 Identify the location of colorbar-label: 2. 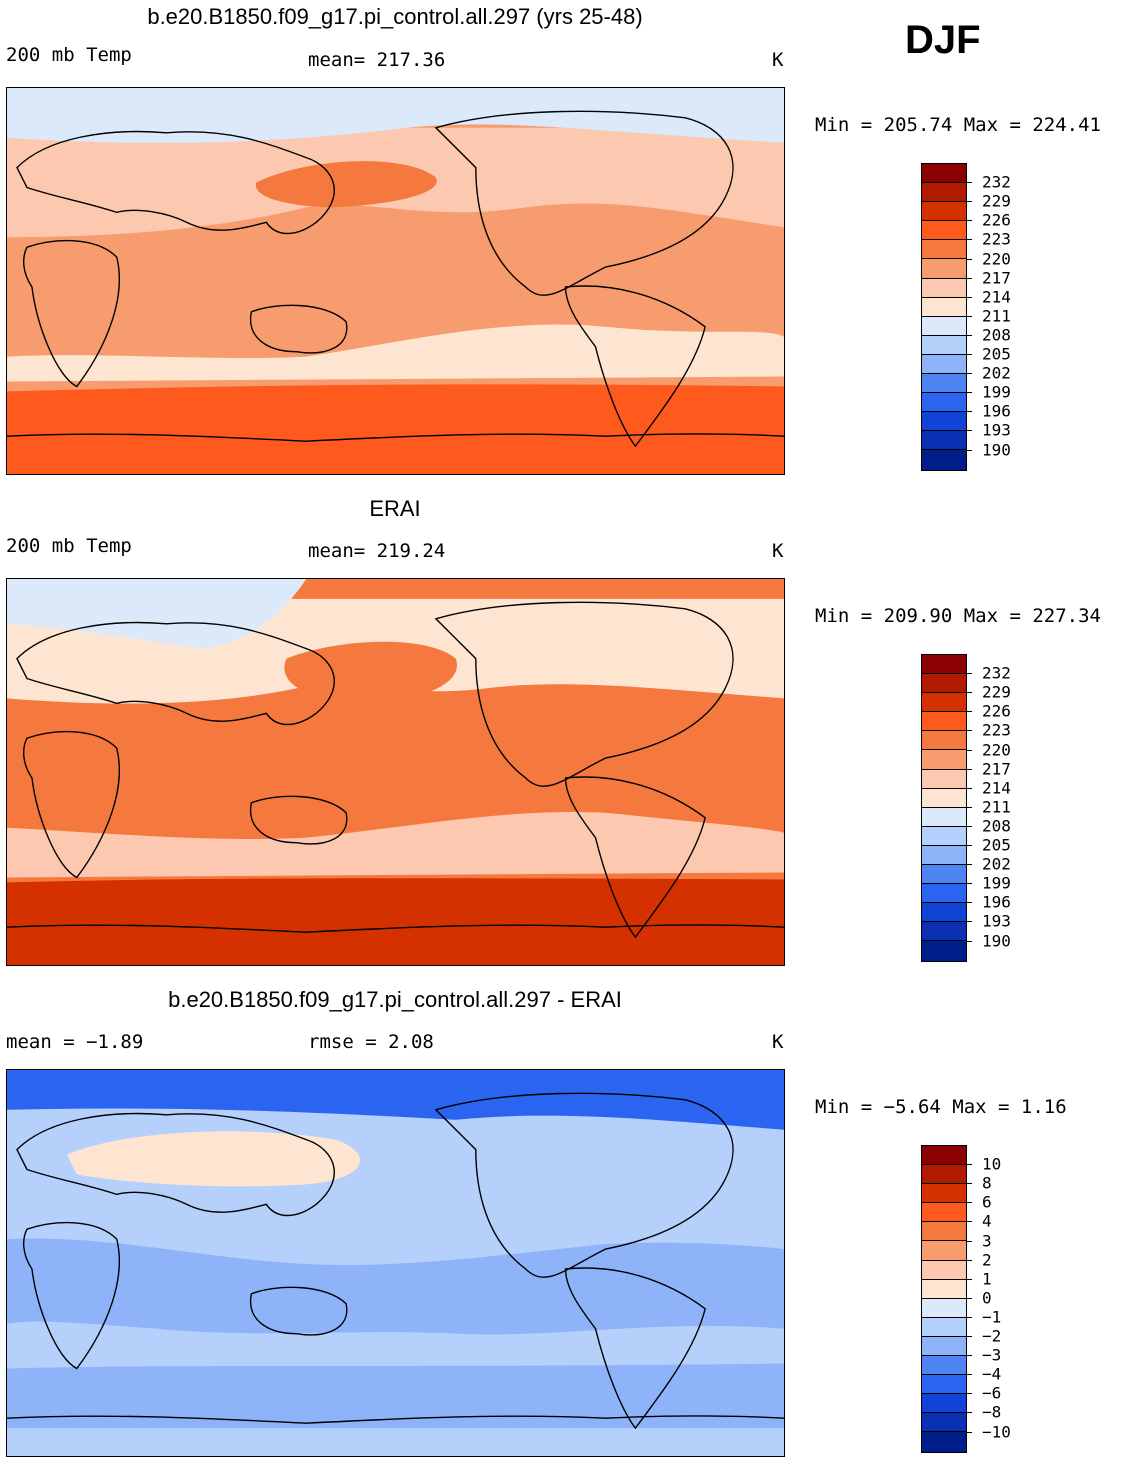
(987, 1260).